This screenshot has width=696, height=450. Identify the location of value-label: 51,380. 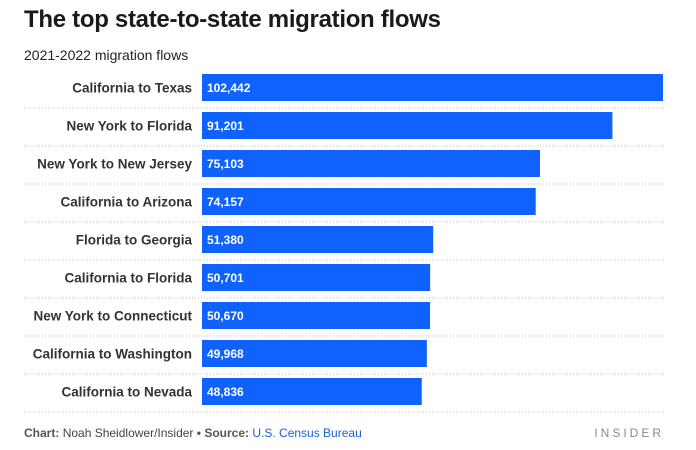
(225, 240).